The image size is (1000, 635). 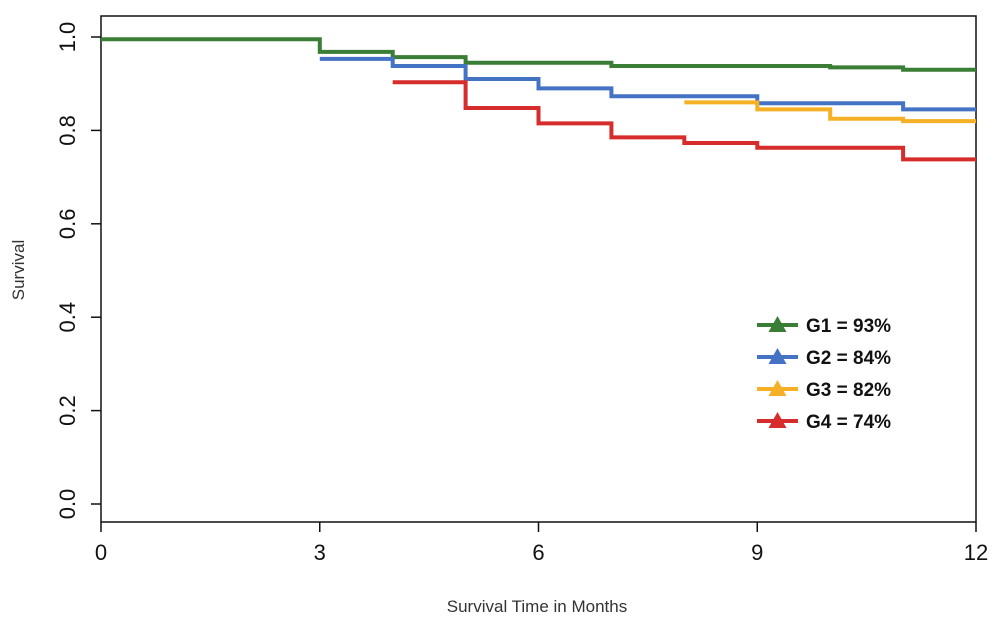 I want to click on legend-label-g4: G4 = 74%, so click(x=848, y=422).